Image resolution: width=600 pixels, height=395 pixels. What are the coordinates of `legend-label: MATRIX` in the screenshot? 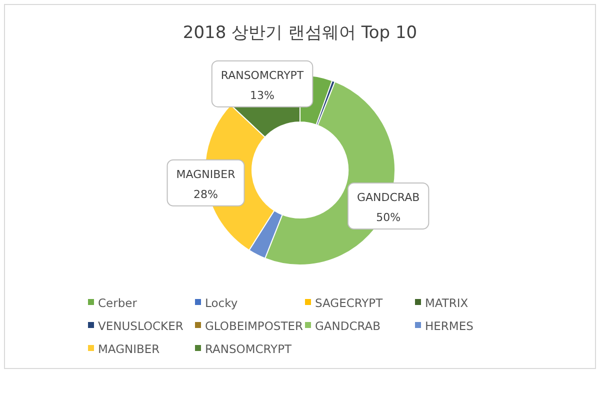 It's located at (446, 303).